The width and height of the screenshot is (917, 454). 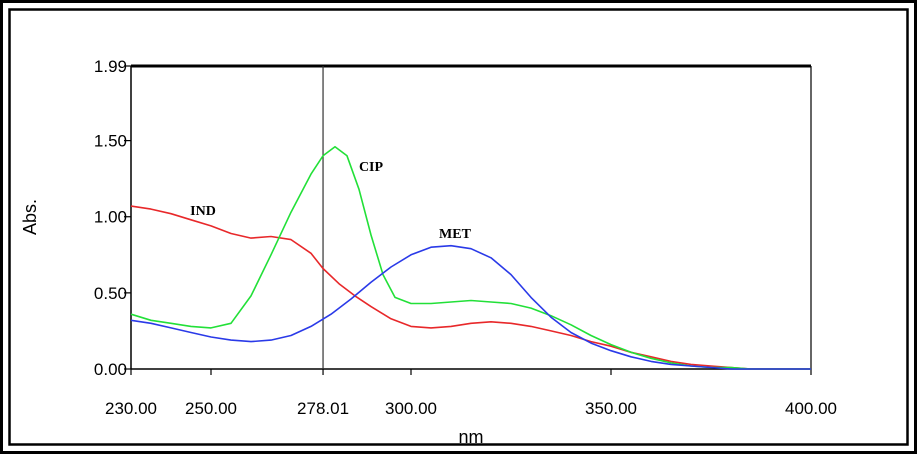 I want to click on y-tick-label: 1.99, so click(x=110, y=66).